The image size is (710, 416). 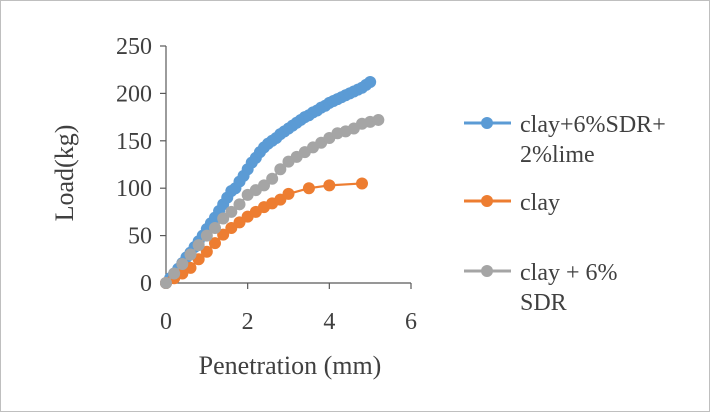 What do you see at coordinates (134, 94) in the screenshot?
I see `y-tick-label: 200` at bounding box center [134, 94].